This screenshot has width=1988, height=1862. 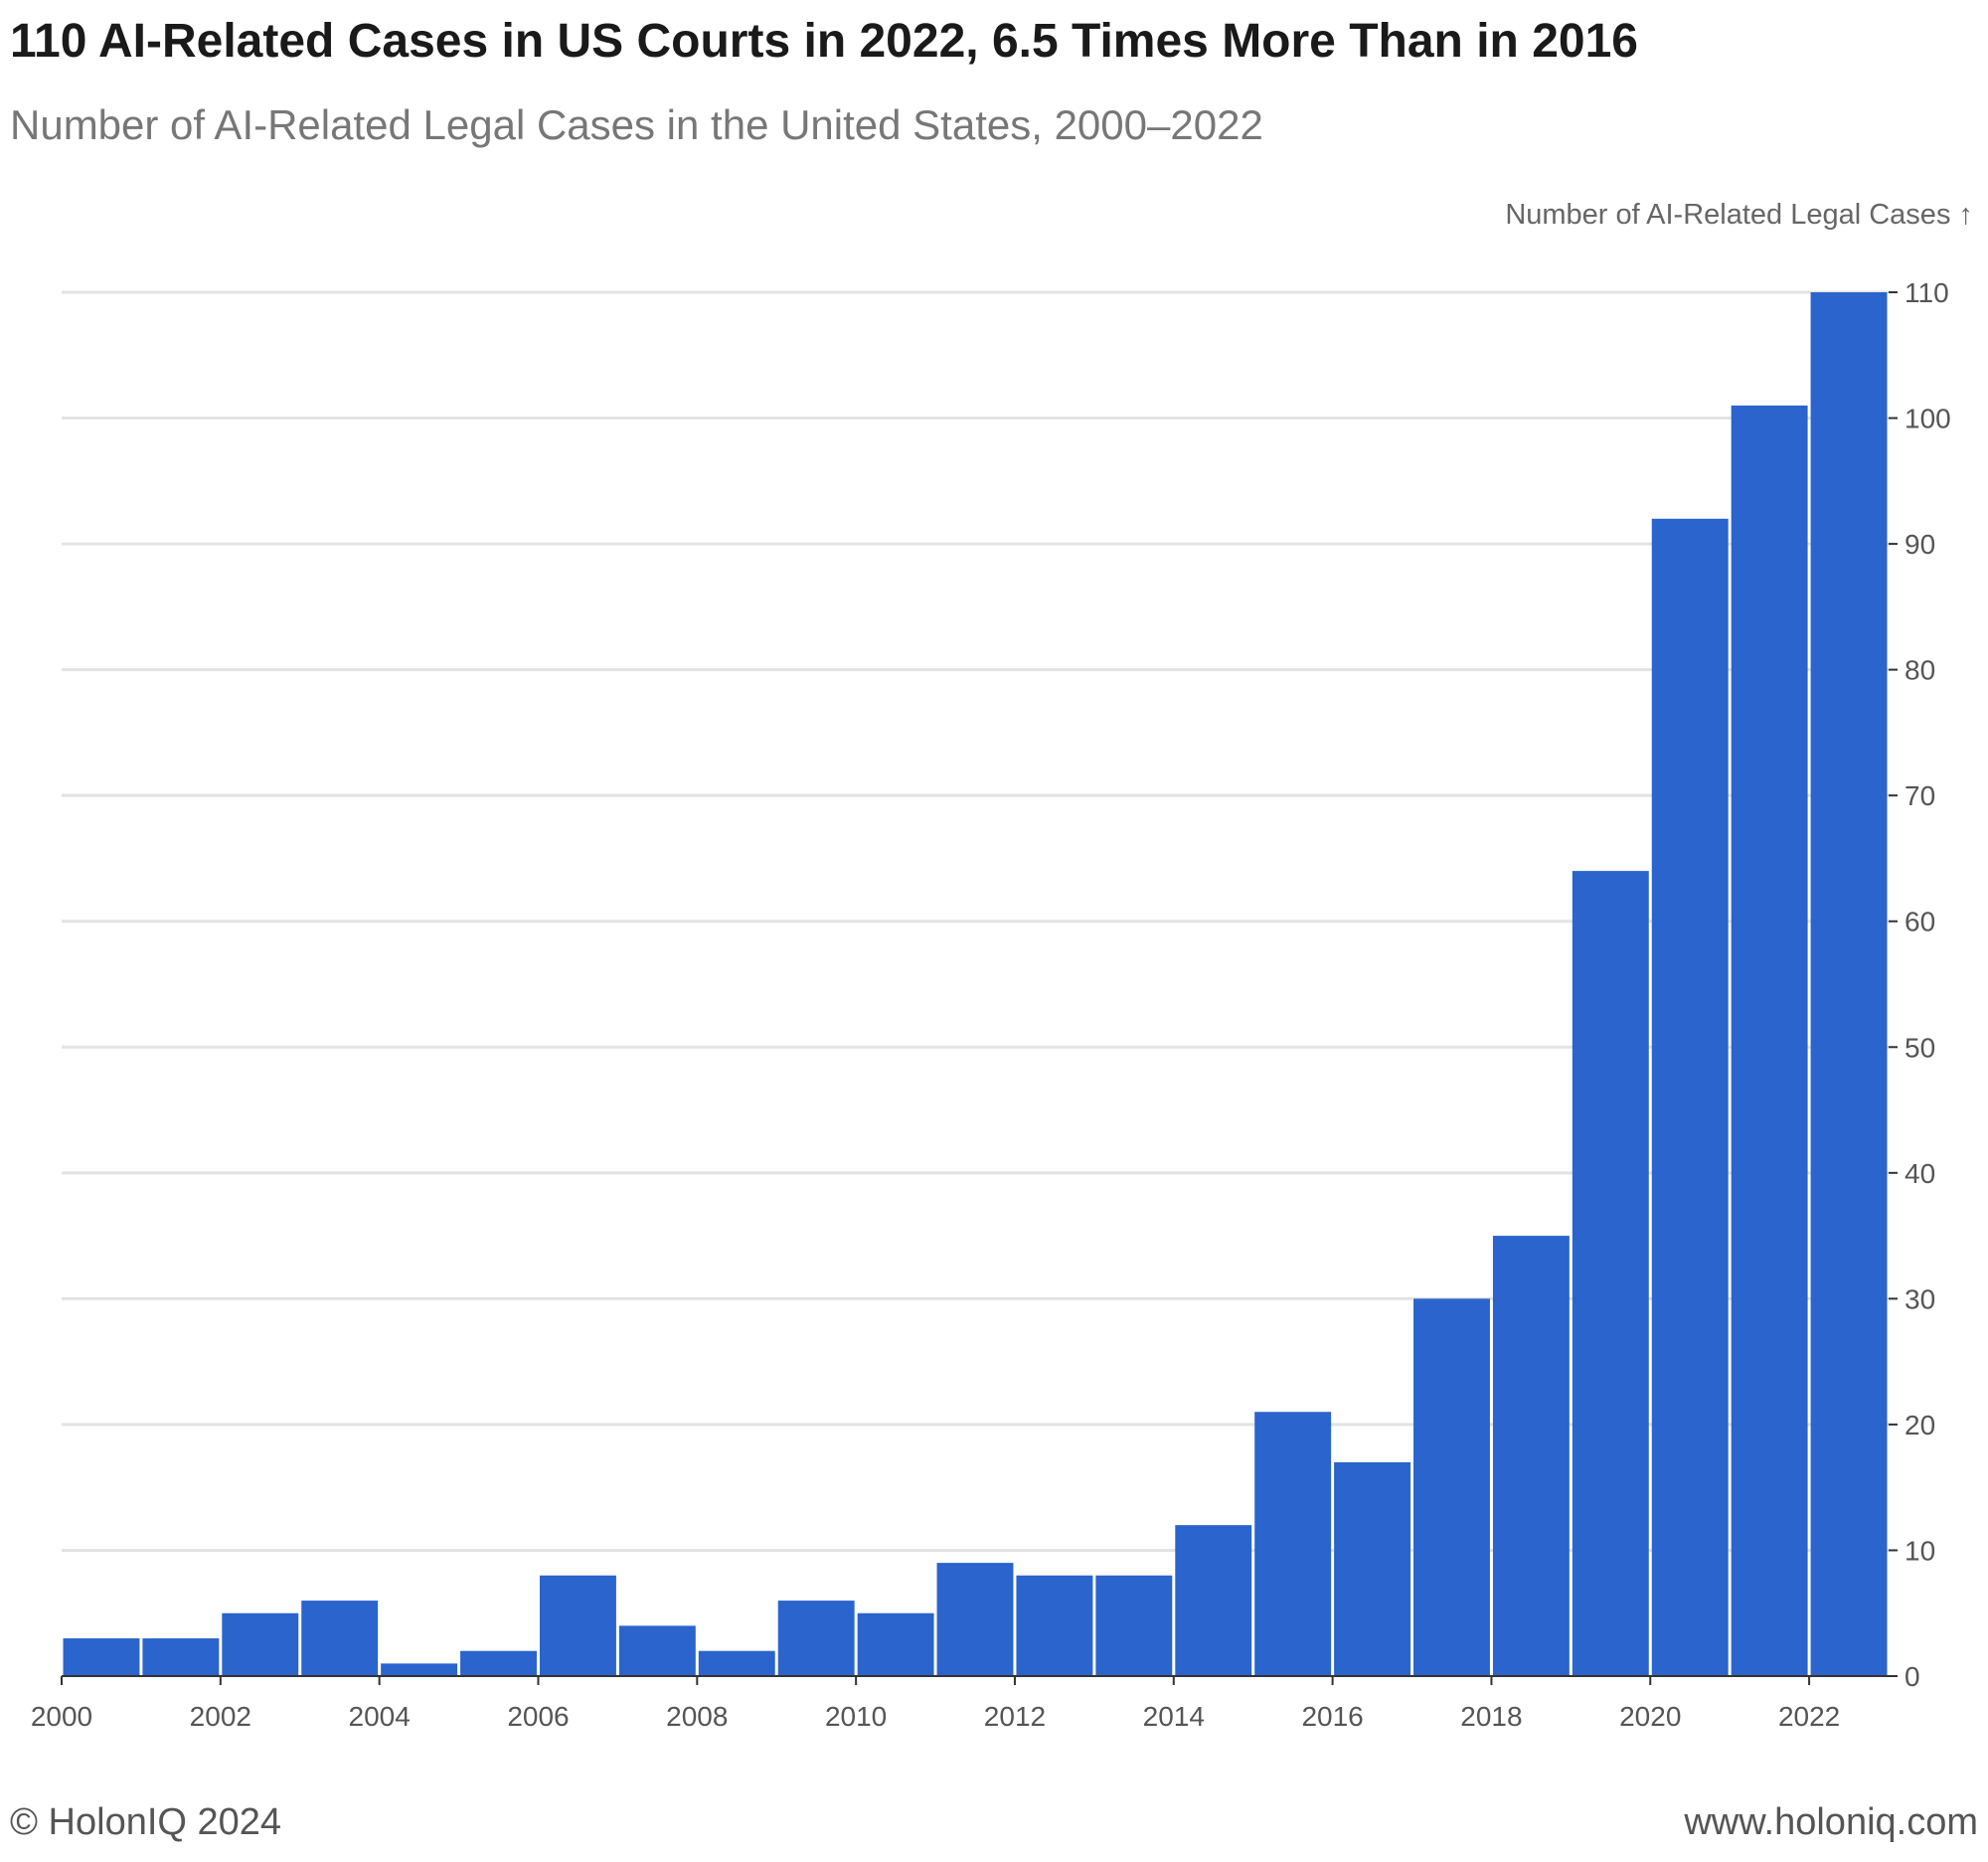 What do you see at coordinates (61, 1717) in the screenshot?
I see `x-tick-label: 2000` at bounding box center [61, 1717].